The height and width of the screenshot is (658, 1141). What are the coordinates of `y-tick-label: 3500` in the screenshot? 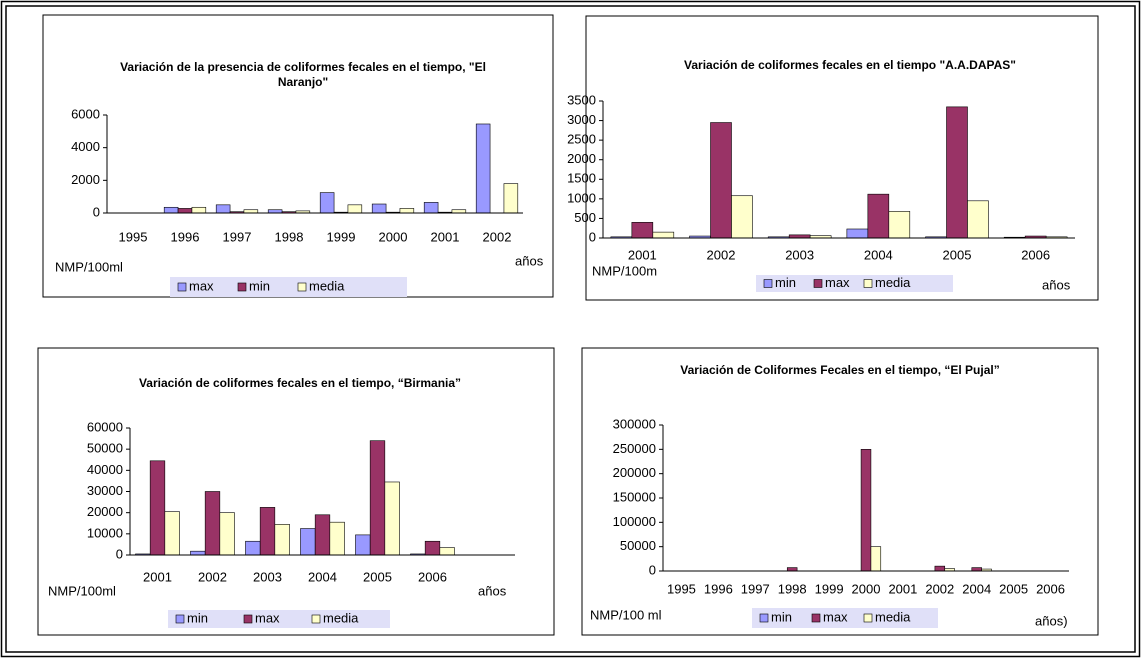 It's located at (581, 99).